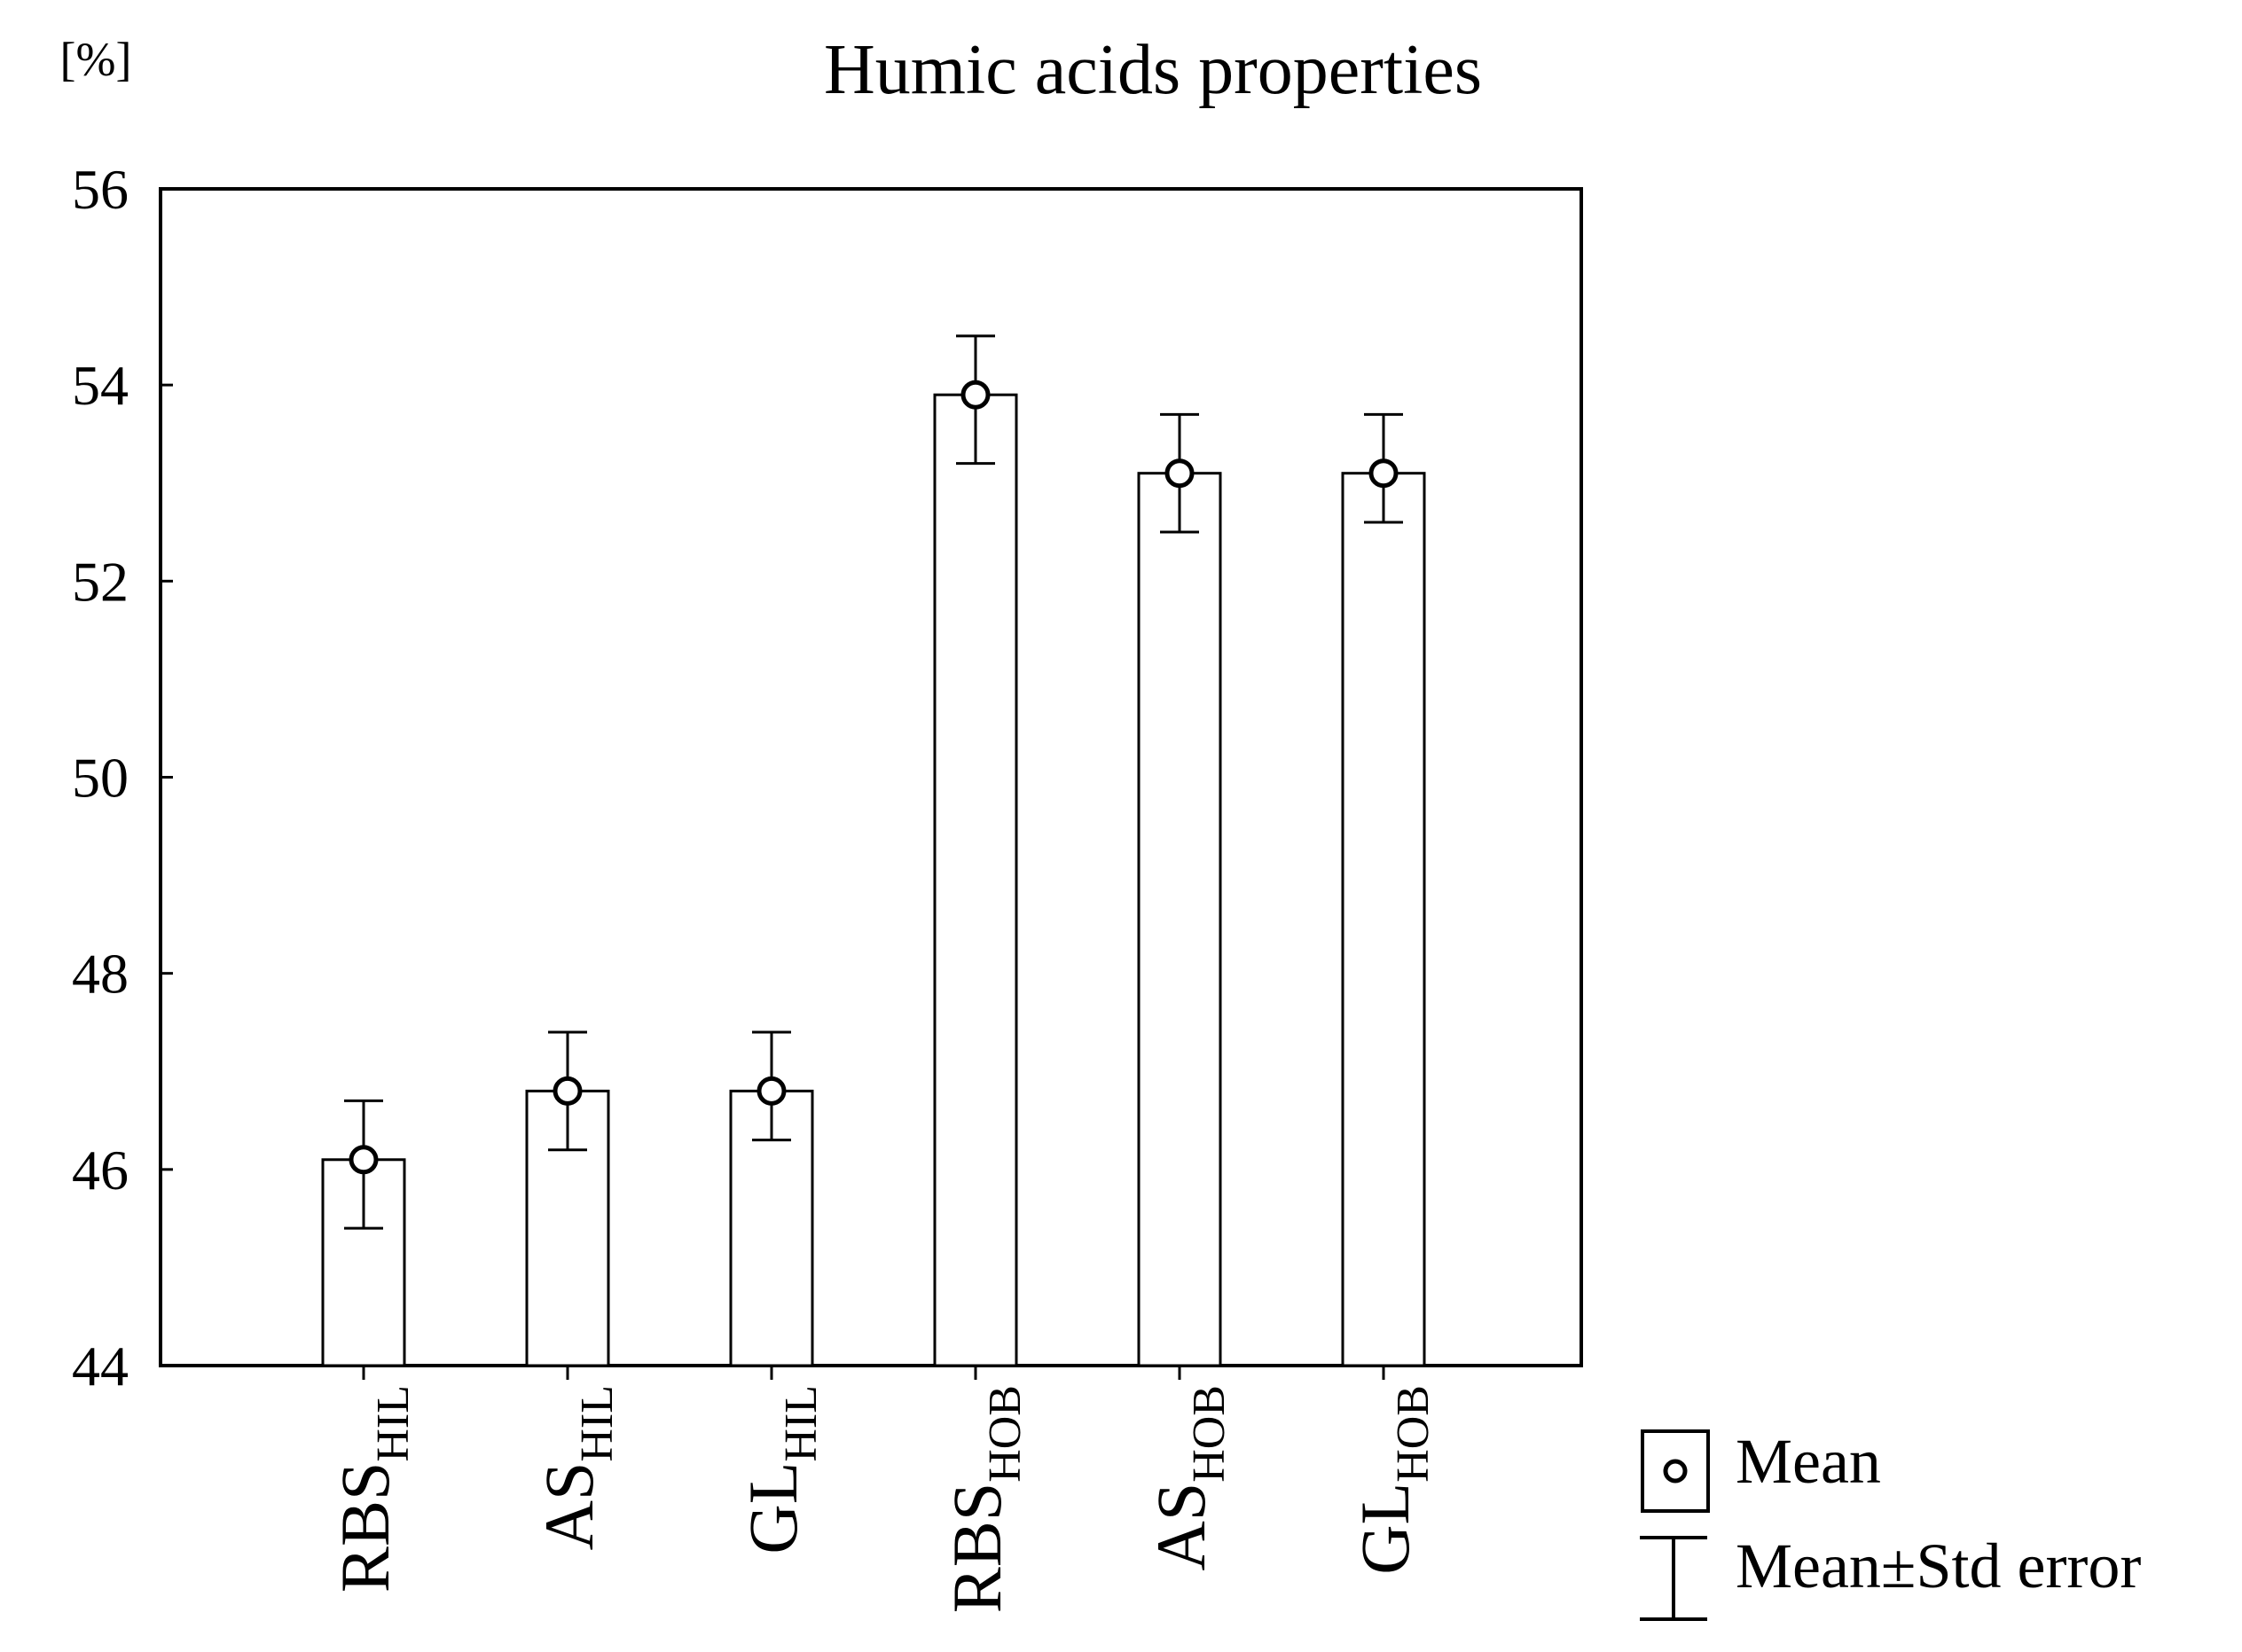 The width and height of the screenshot is (2242, 1652). I want to click on legend: Mean Mean±Std error, so click(1890, 1523).